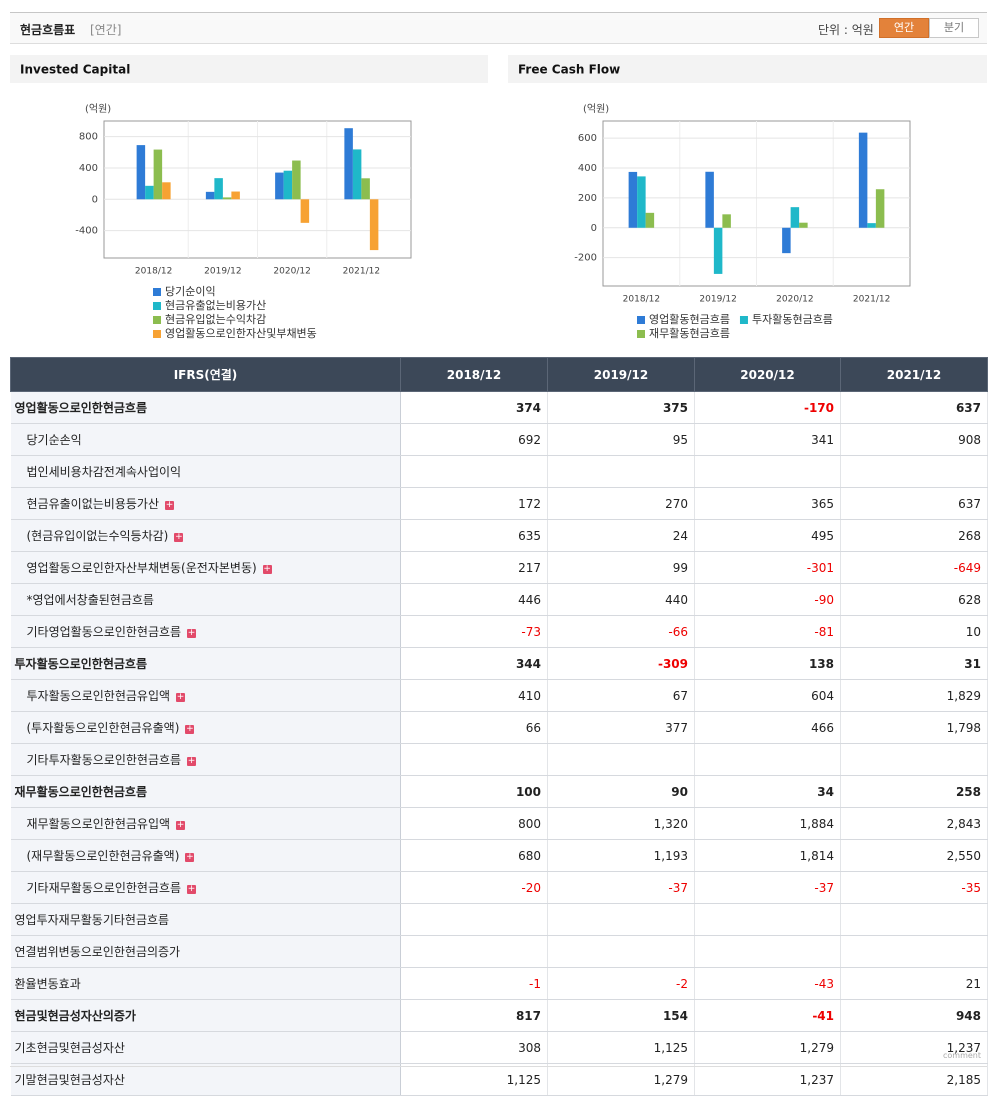 Image resolution: width=997 pixels, height=1096 pixels. Describe the element at coordinates (670, 1047) in the screenshot. I see `cell-value: 1,125` at that location.